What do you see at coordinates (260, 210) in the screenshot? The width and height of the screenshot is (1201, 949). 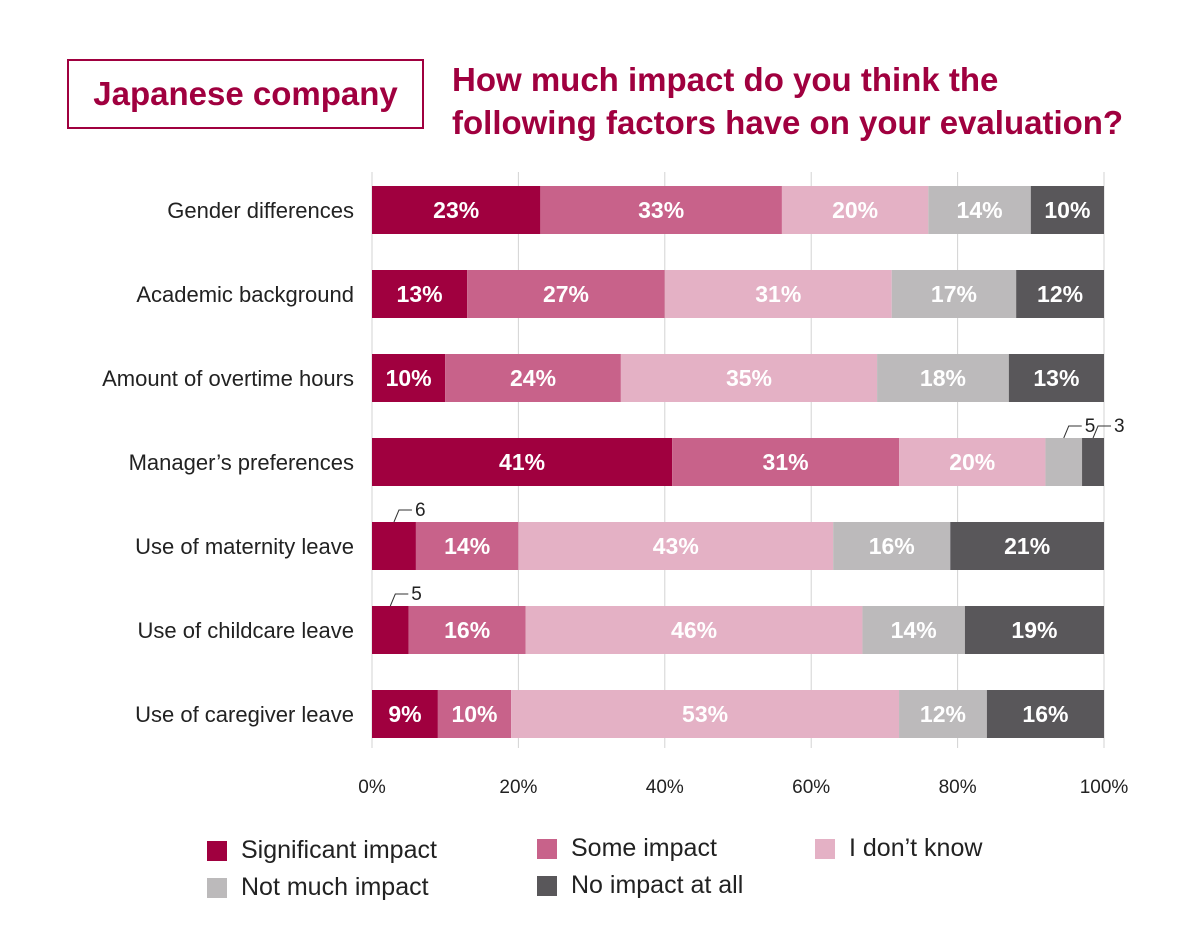 I see `category-label: Gender differences` at bounding box center [260, 210].